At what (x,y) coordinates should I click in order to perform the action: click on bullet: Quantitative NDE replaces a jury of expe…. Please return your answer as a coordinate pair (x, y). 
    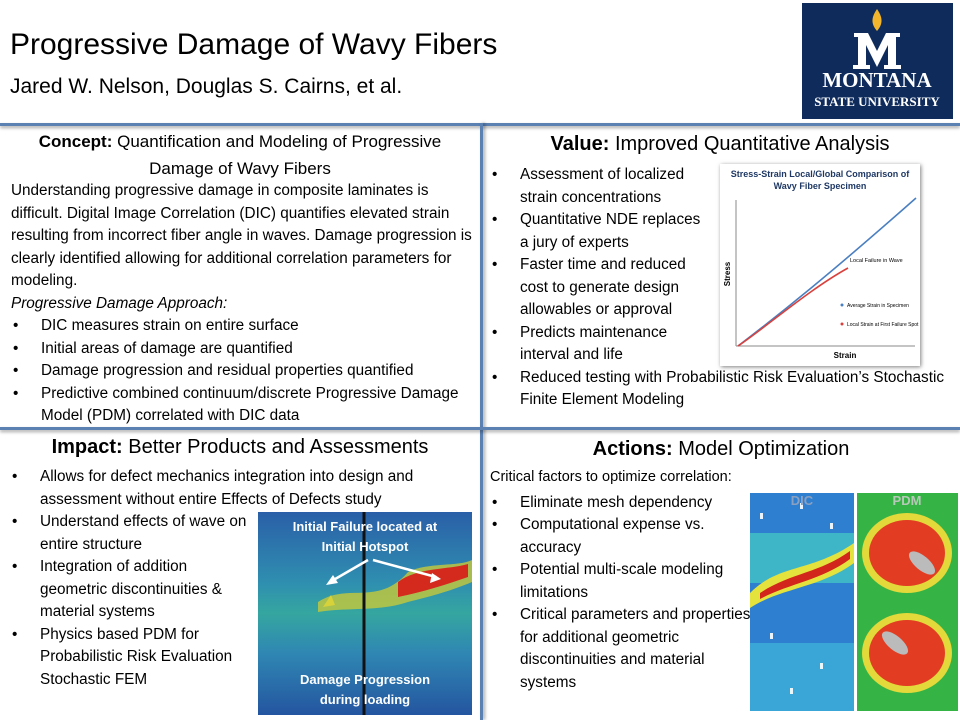
    Looking at the image, I should click on (721, 231).